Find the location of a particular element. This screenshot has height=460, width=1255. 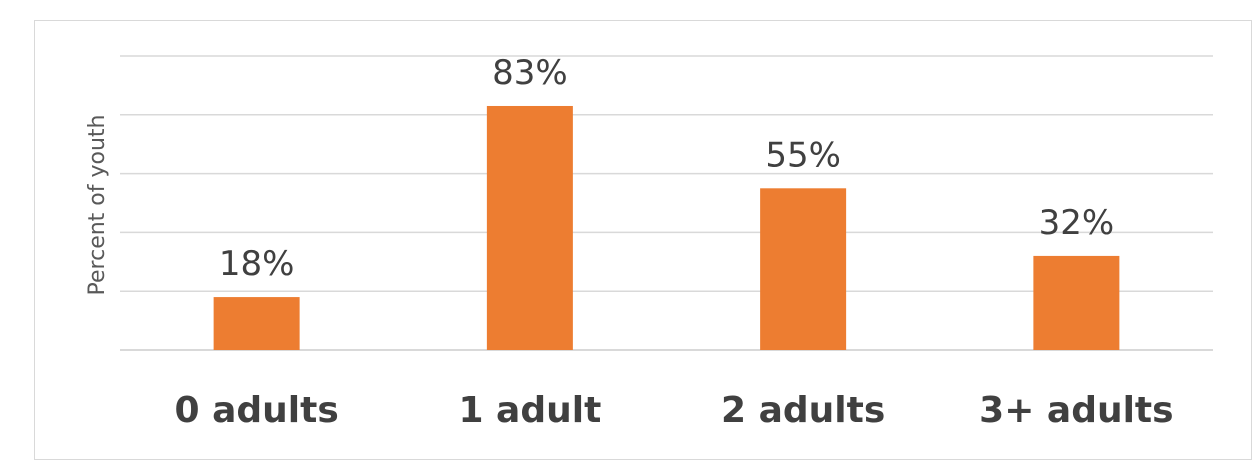

category-label-2: 2 adults is located at coordinates (803, 410).